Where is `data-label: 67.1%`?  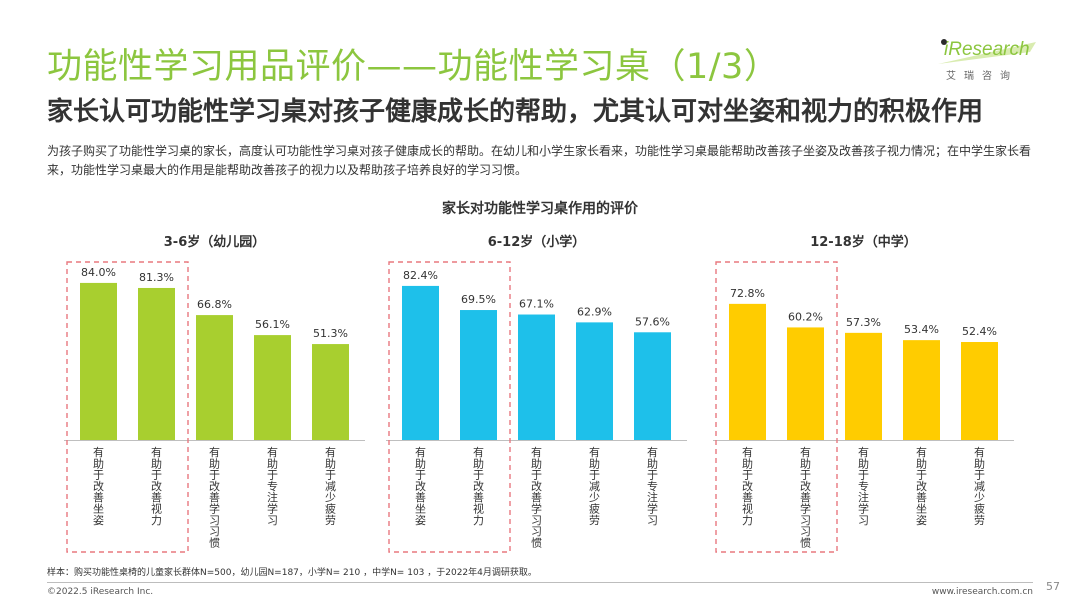
data-label: 67.1% is located at coordinates (536, 304).